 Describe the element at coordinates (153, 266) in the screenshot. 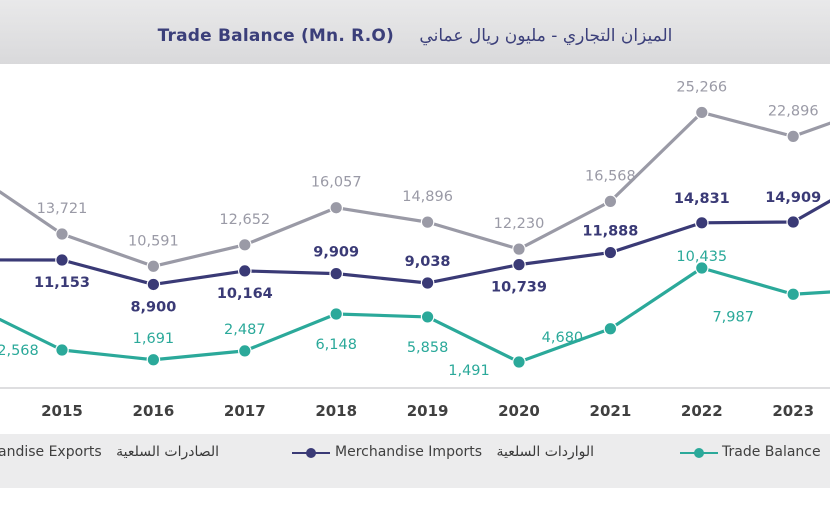

I see `point-exports-2016` at that location.